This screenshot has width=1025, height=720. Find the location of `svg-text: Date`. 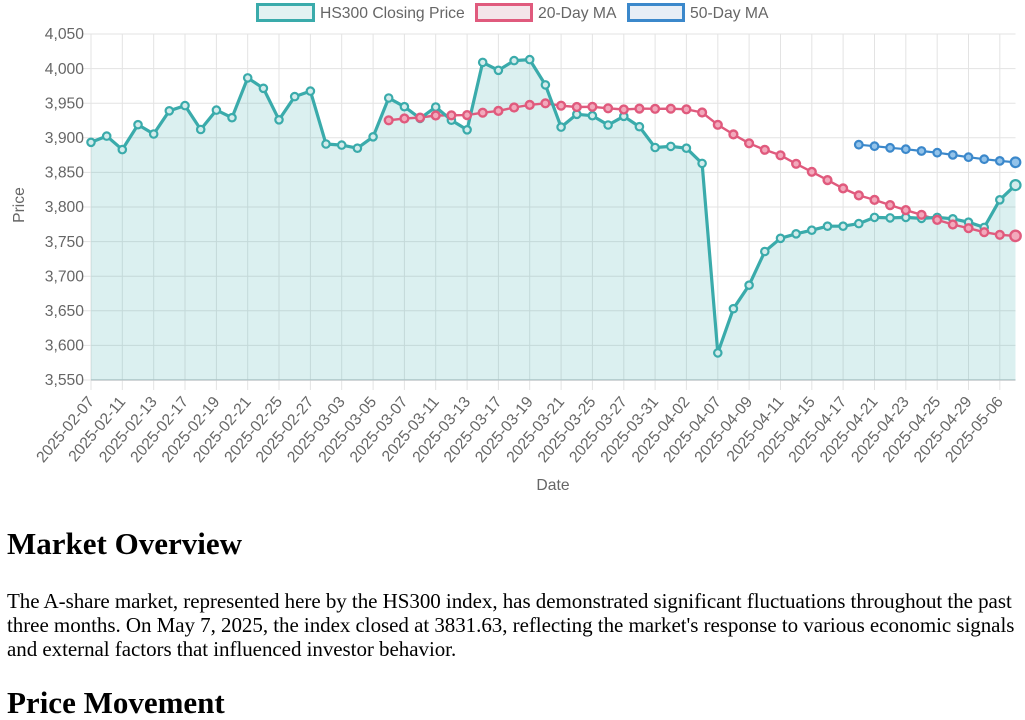

svg-text: Date is located at coordinates (552, 485).